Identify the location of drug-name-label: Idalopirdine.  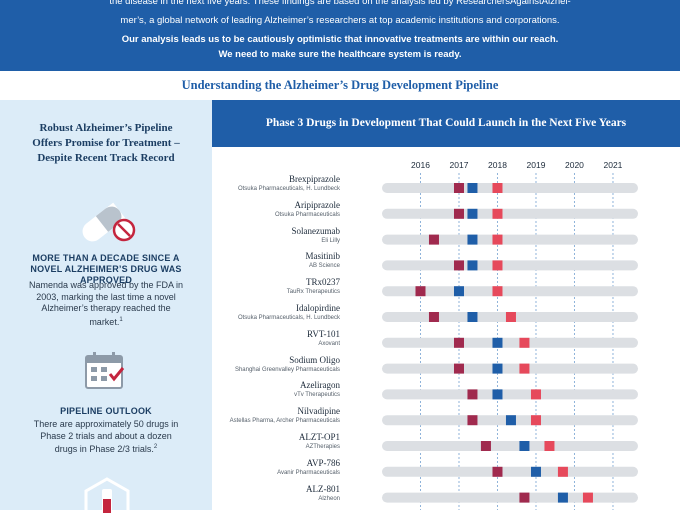
(318, 308).